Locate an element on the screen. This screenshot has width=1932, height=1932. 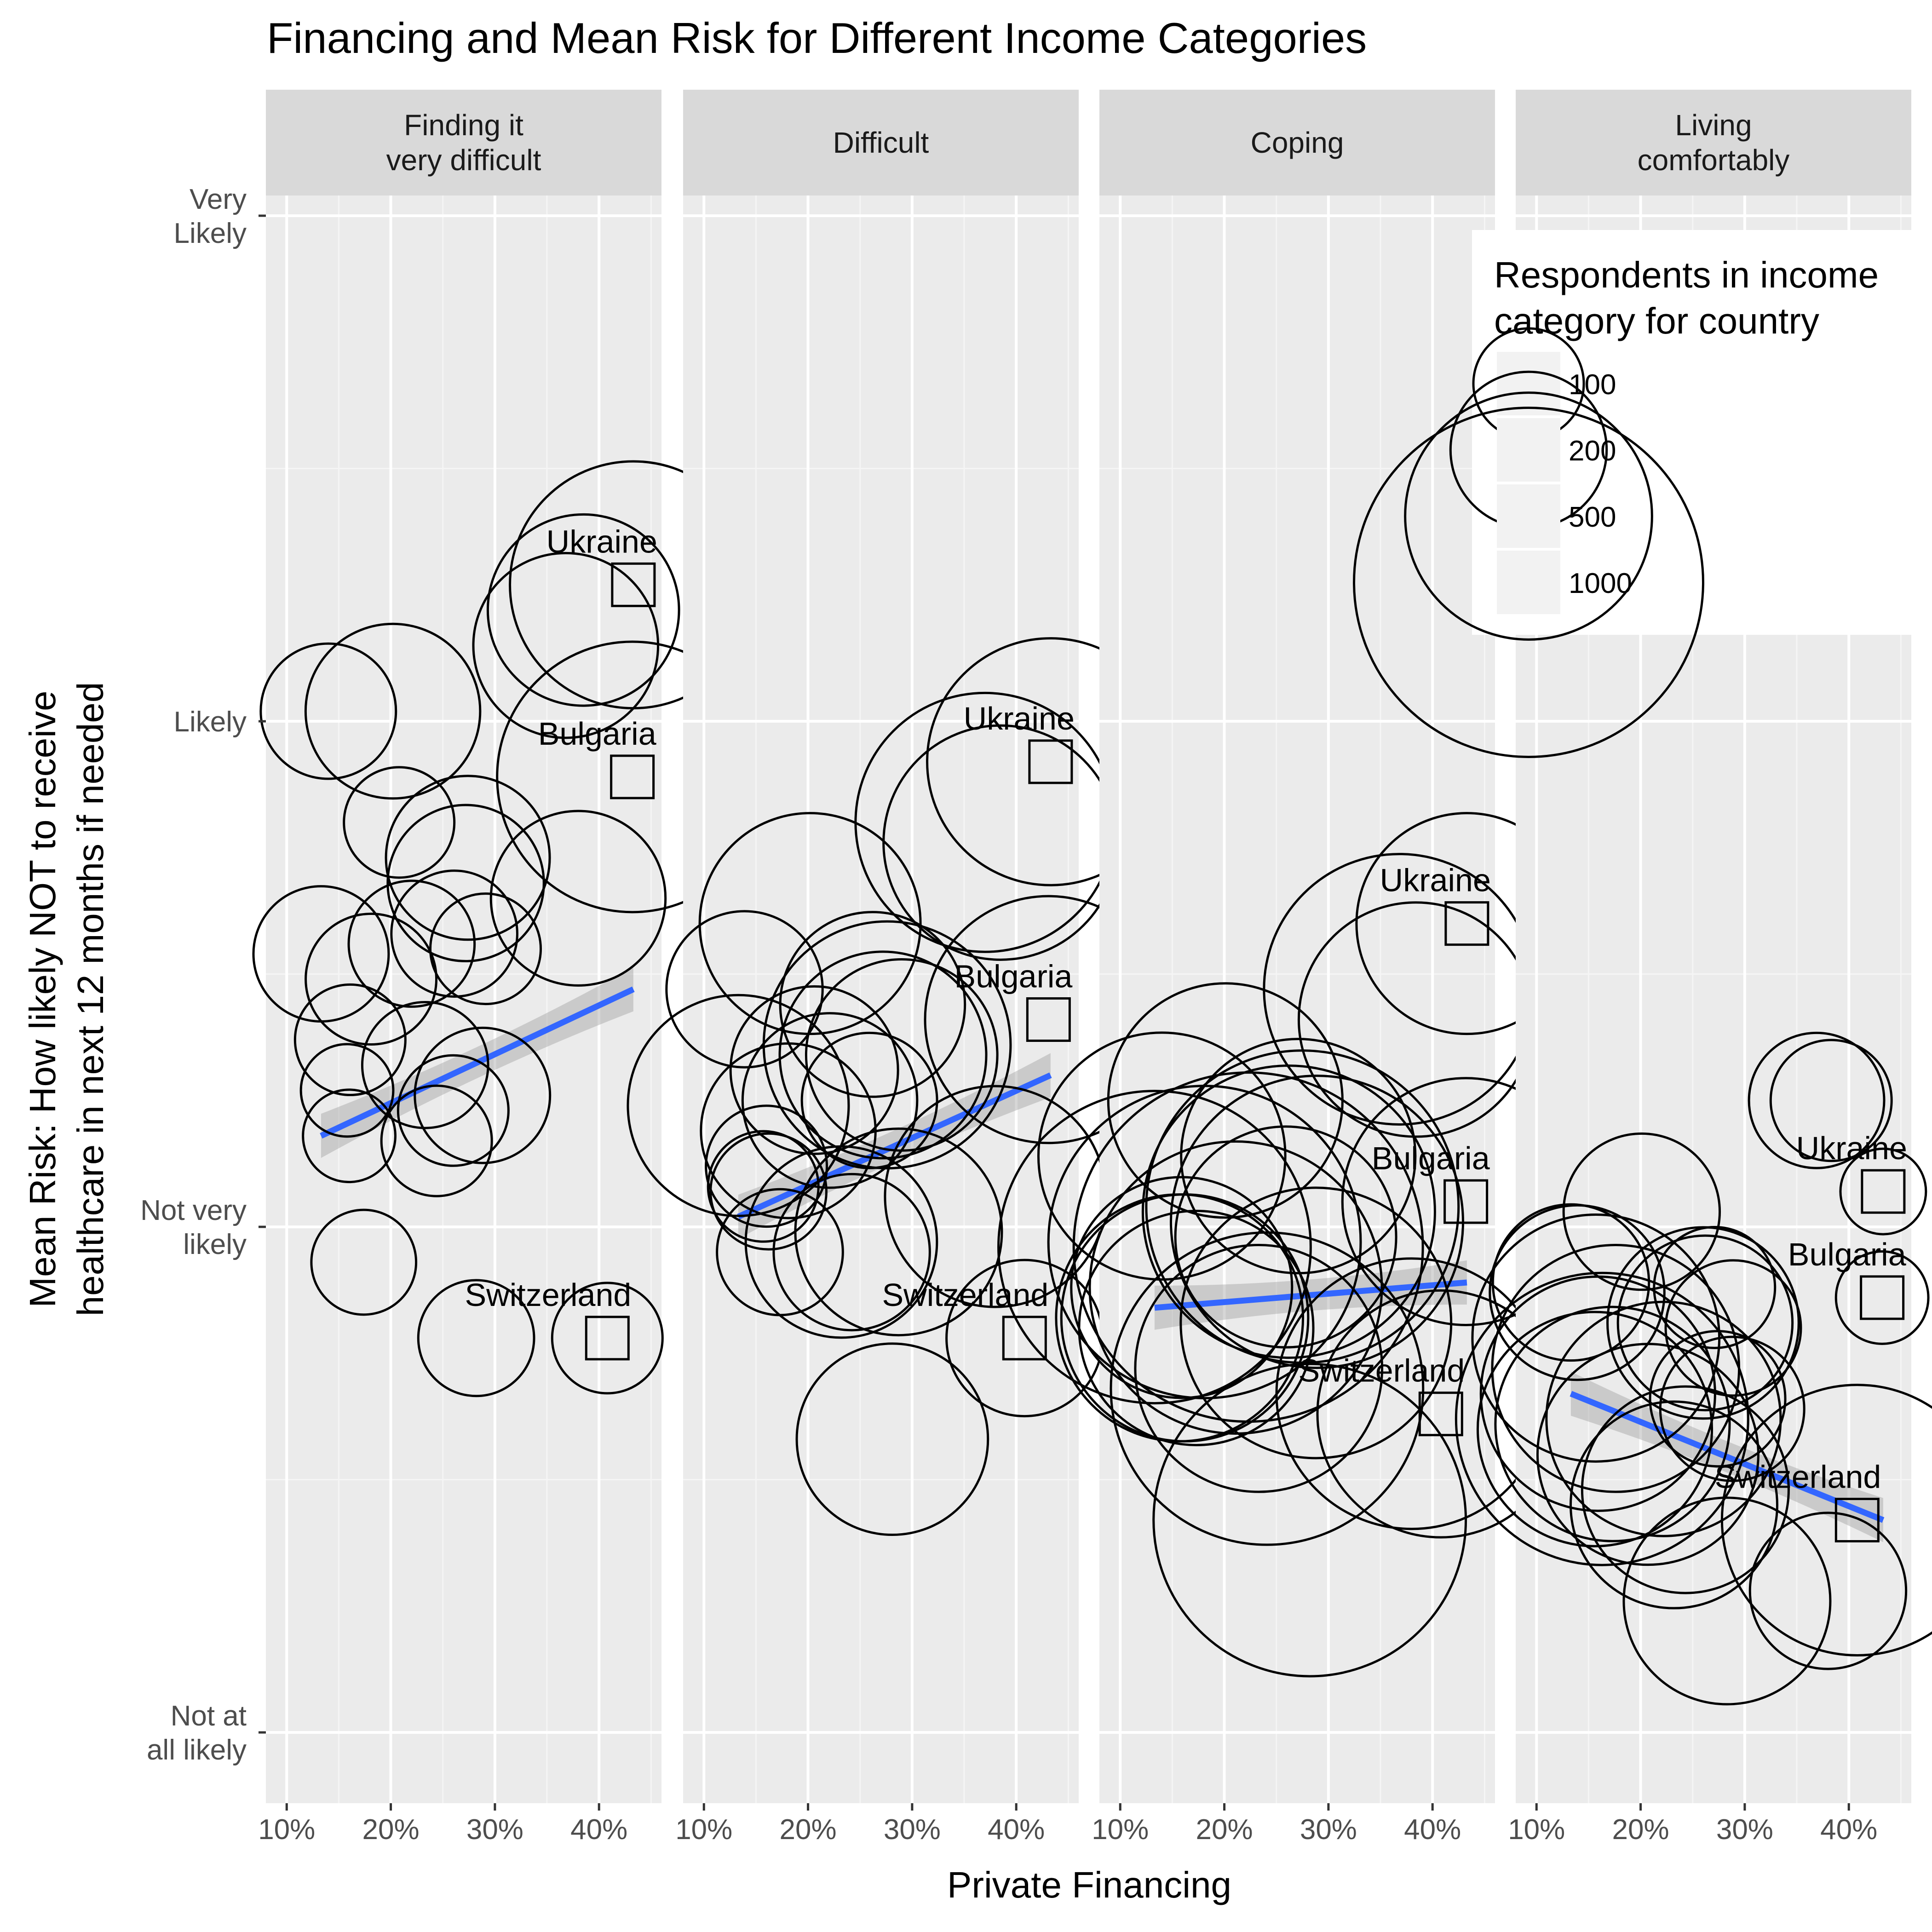
y-axis-title-line: Mean Risk: How likely NOT to receive is located at coordinates (42, 998).